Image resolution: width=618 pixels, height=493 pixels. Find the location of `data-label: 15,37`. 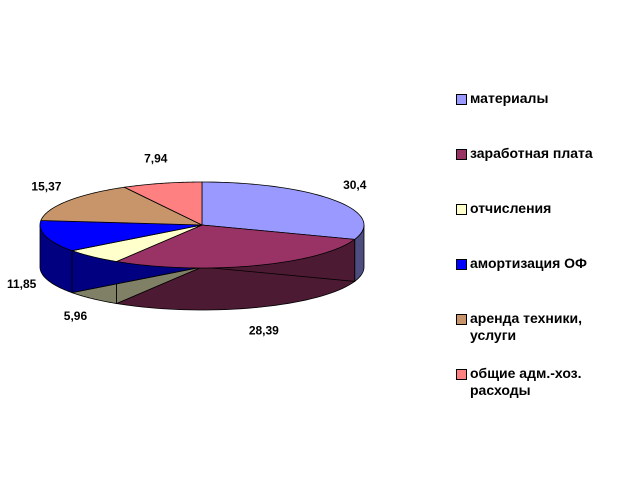

data-label: 15,37 is located at coordinates (46, 186).